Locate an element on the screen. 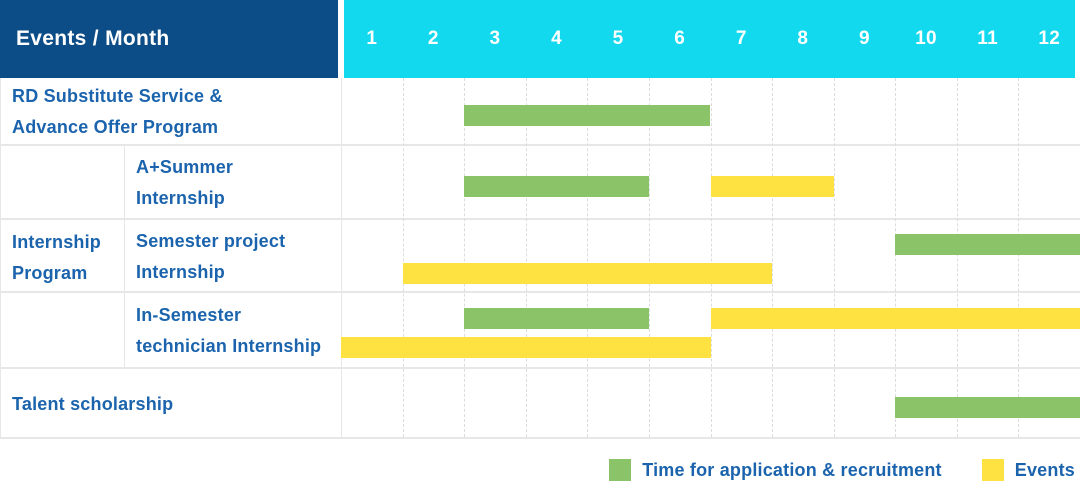 The width and height of the screenshot is (1080, 494). month-header-7: 7 is located at coordinates (741, 38).